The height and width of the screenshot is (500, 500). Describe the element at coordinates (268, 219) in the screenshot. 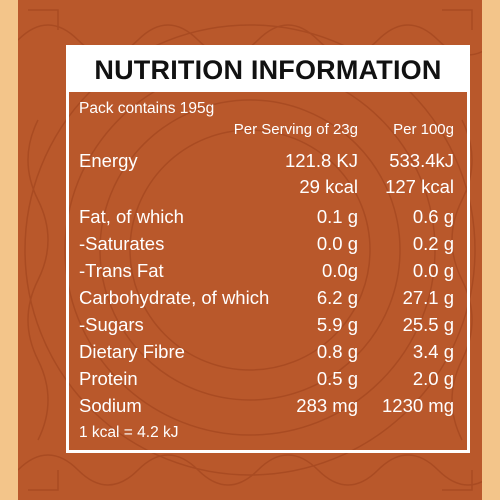

I see `row-fat: Fat, of which 0.1 g 0.6 g` at that location.